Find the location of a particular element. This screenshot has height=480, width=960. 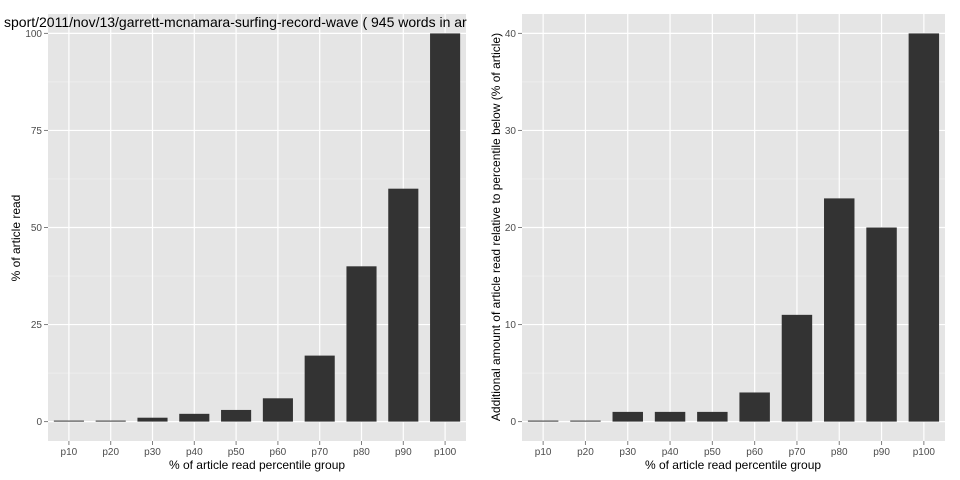

left-x-ticks: p10 p20 p30 p40 p50 p60 p70 p80 p90 p100 is located at coordinates (259, 449).